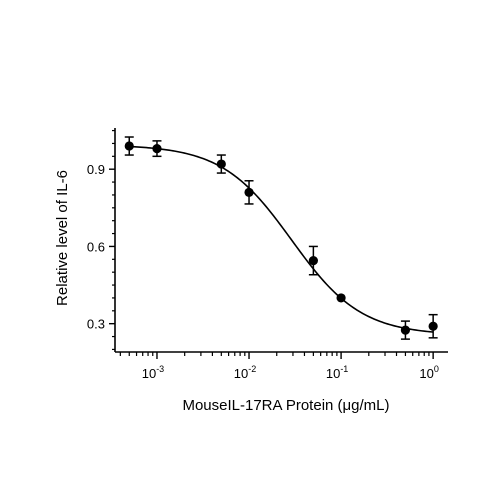 Image resolution: width=500 pixels, height=500 pixels. Describe the element at coordinates (153, 372) in the screenshot. I see `x-tick-label: 10⁻³` at that location.